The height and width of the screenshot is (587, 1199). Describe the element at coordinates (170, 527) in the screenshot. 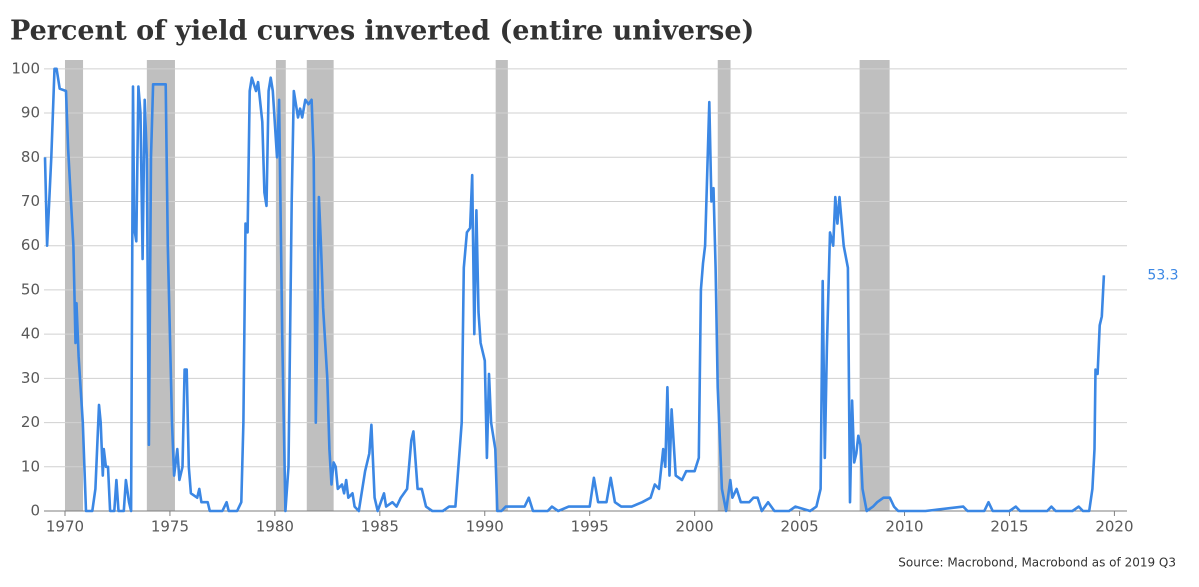

I see `x-tick-label: 1975` at that location.